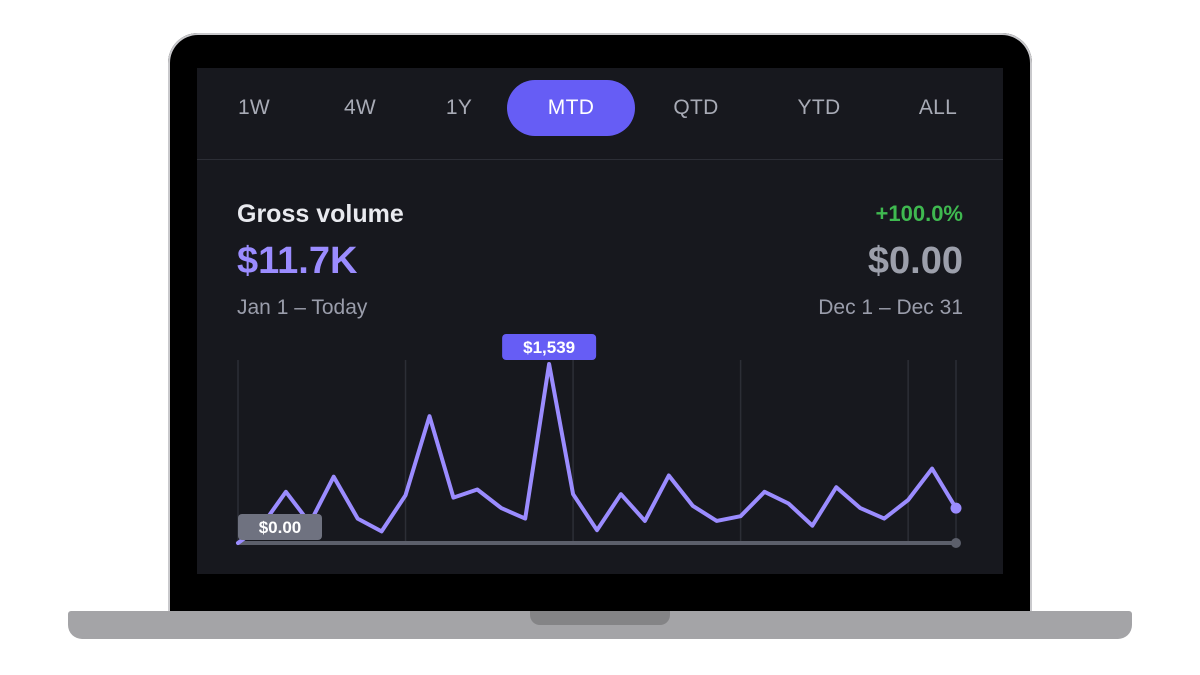 Image resolution: width=1200 pixels, height=675 pixels. What do you see at coordinates (459, 107) in the screenshot?
I see `tab-1y: 1Y` at bounding box center [459, 107].